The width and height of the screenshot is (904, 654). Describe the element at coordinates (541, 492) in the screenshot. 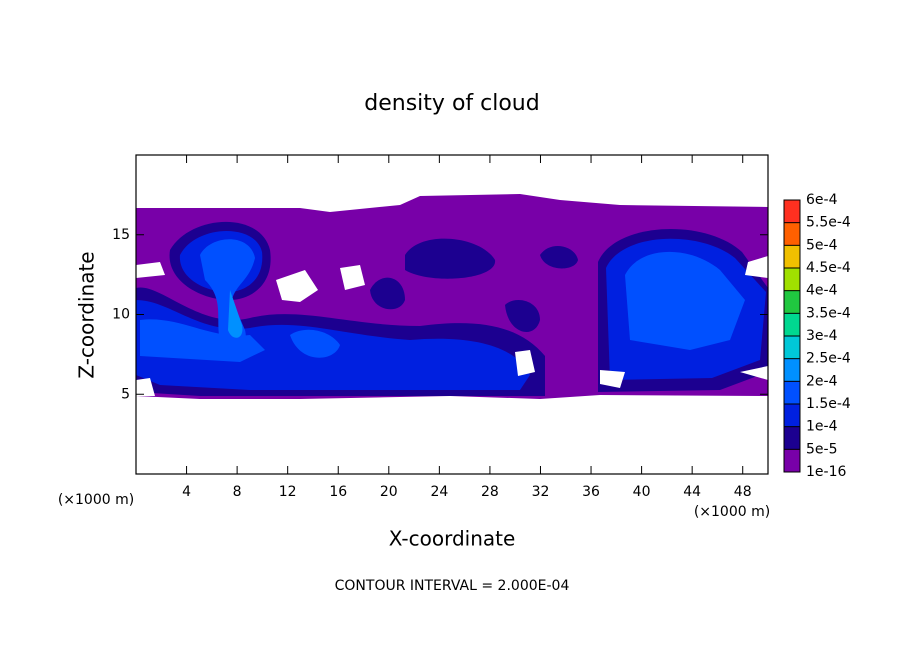

I see `x-tick-label: 32` at that location.